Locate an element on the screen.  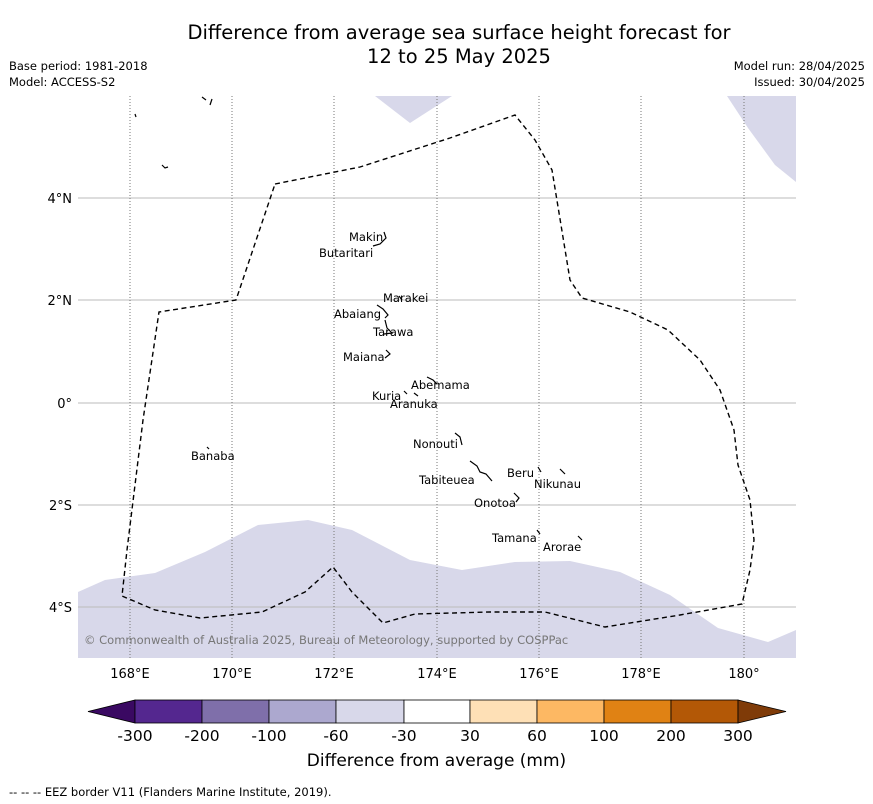
label-aranuka: Aranuka is located at coordinates (414, 404).